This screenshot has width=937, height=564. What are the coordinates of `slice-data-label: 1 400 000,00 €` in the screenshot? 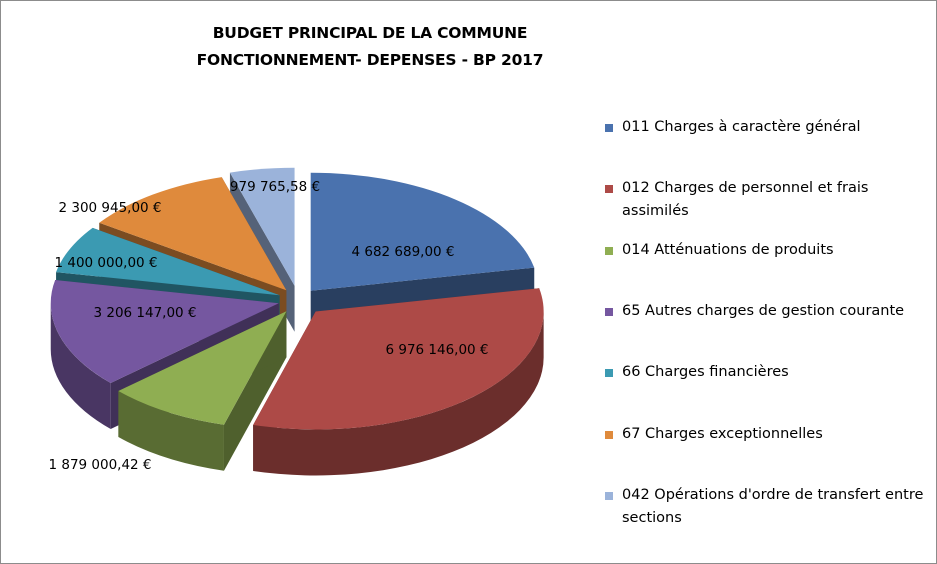 It's located at (105, 263).